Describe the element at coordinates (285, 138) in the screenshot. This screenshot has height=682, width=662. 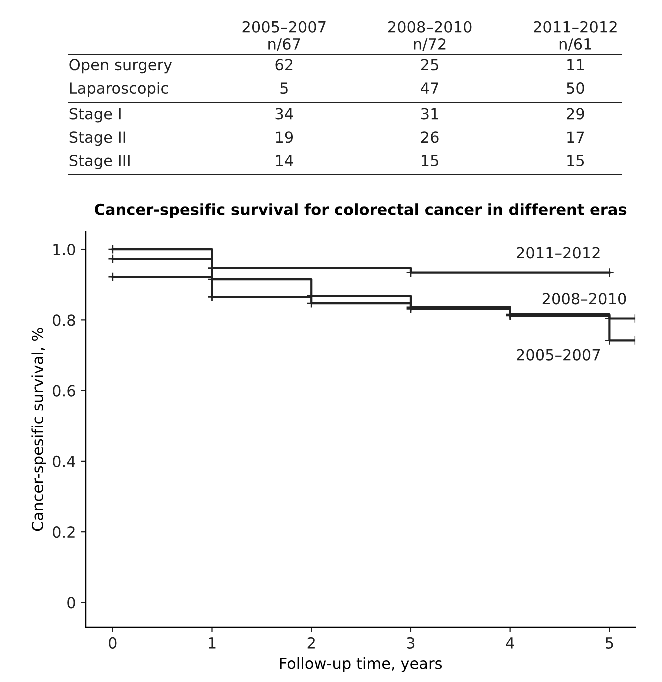
I see `text: 19` at that location.